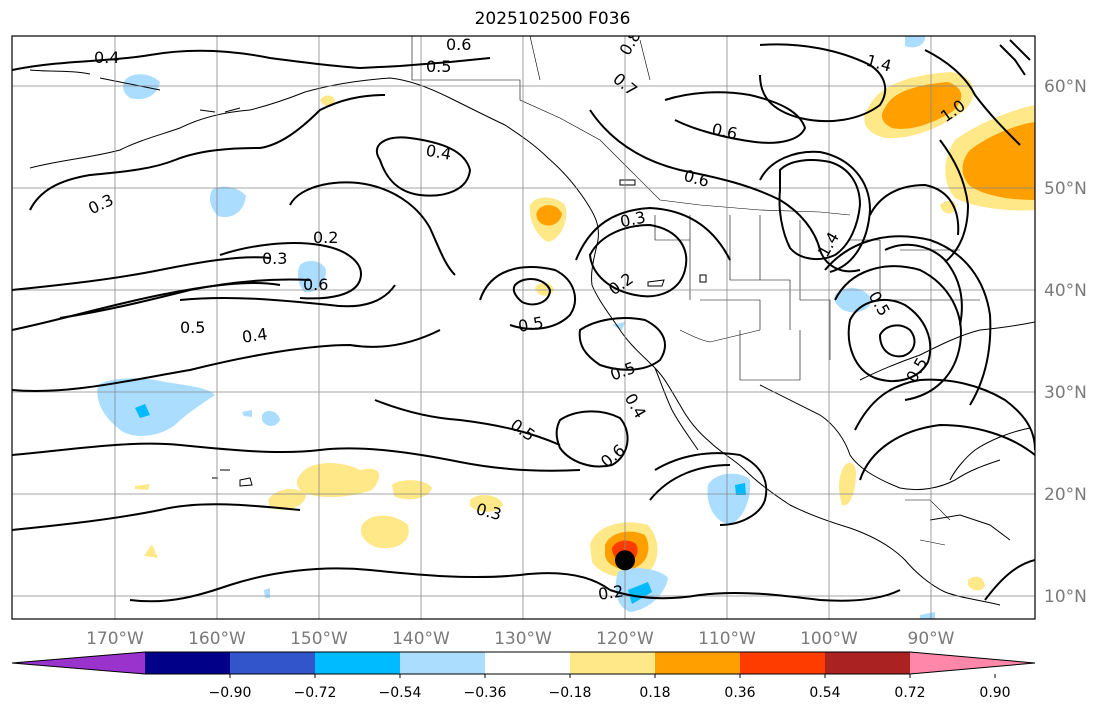  I want to click on colorbar-tick-label: −0.90, so click(230, 693).